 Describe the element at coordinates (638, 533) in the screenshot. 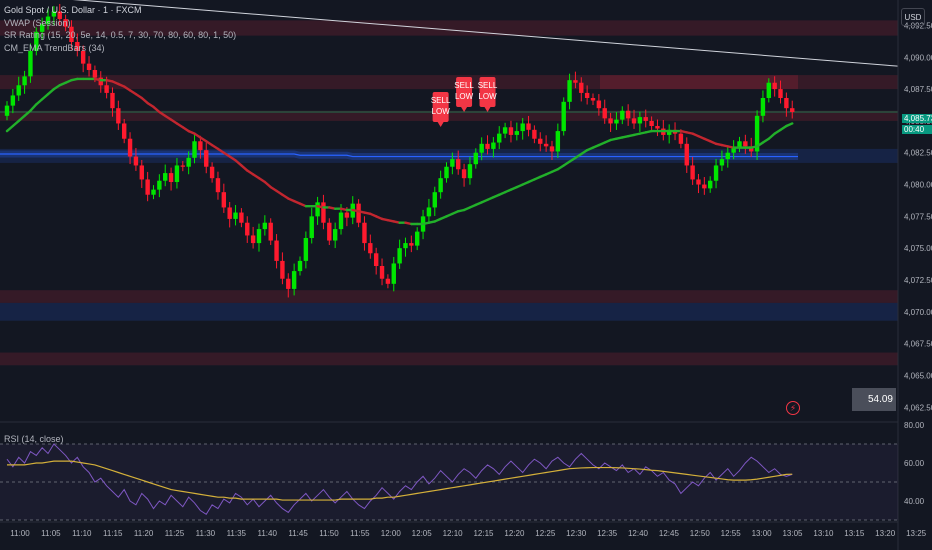

I see `time-tick-label: 12:40` at that location.